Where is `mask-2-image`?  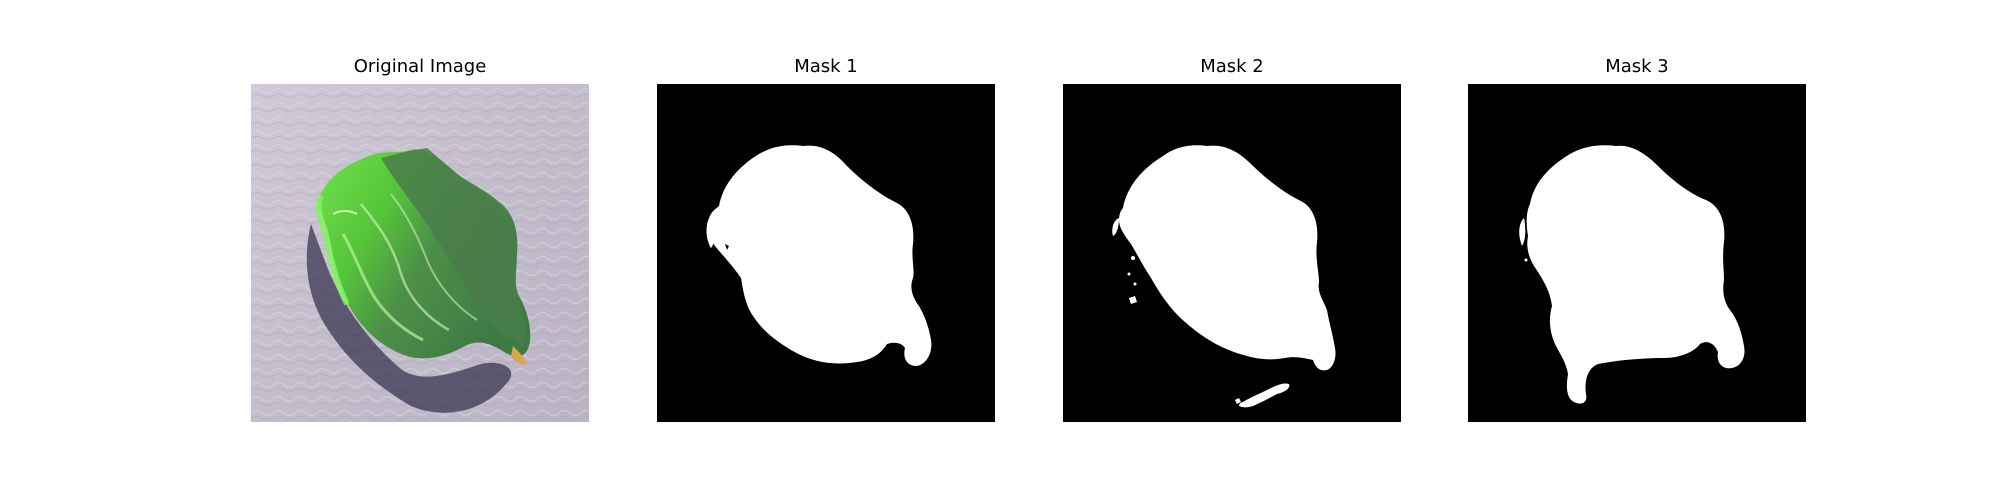
mask-2-image is located at coordinates (1232, 253).